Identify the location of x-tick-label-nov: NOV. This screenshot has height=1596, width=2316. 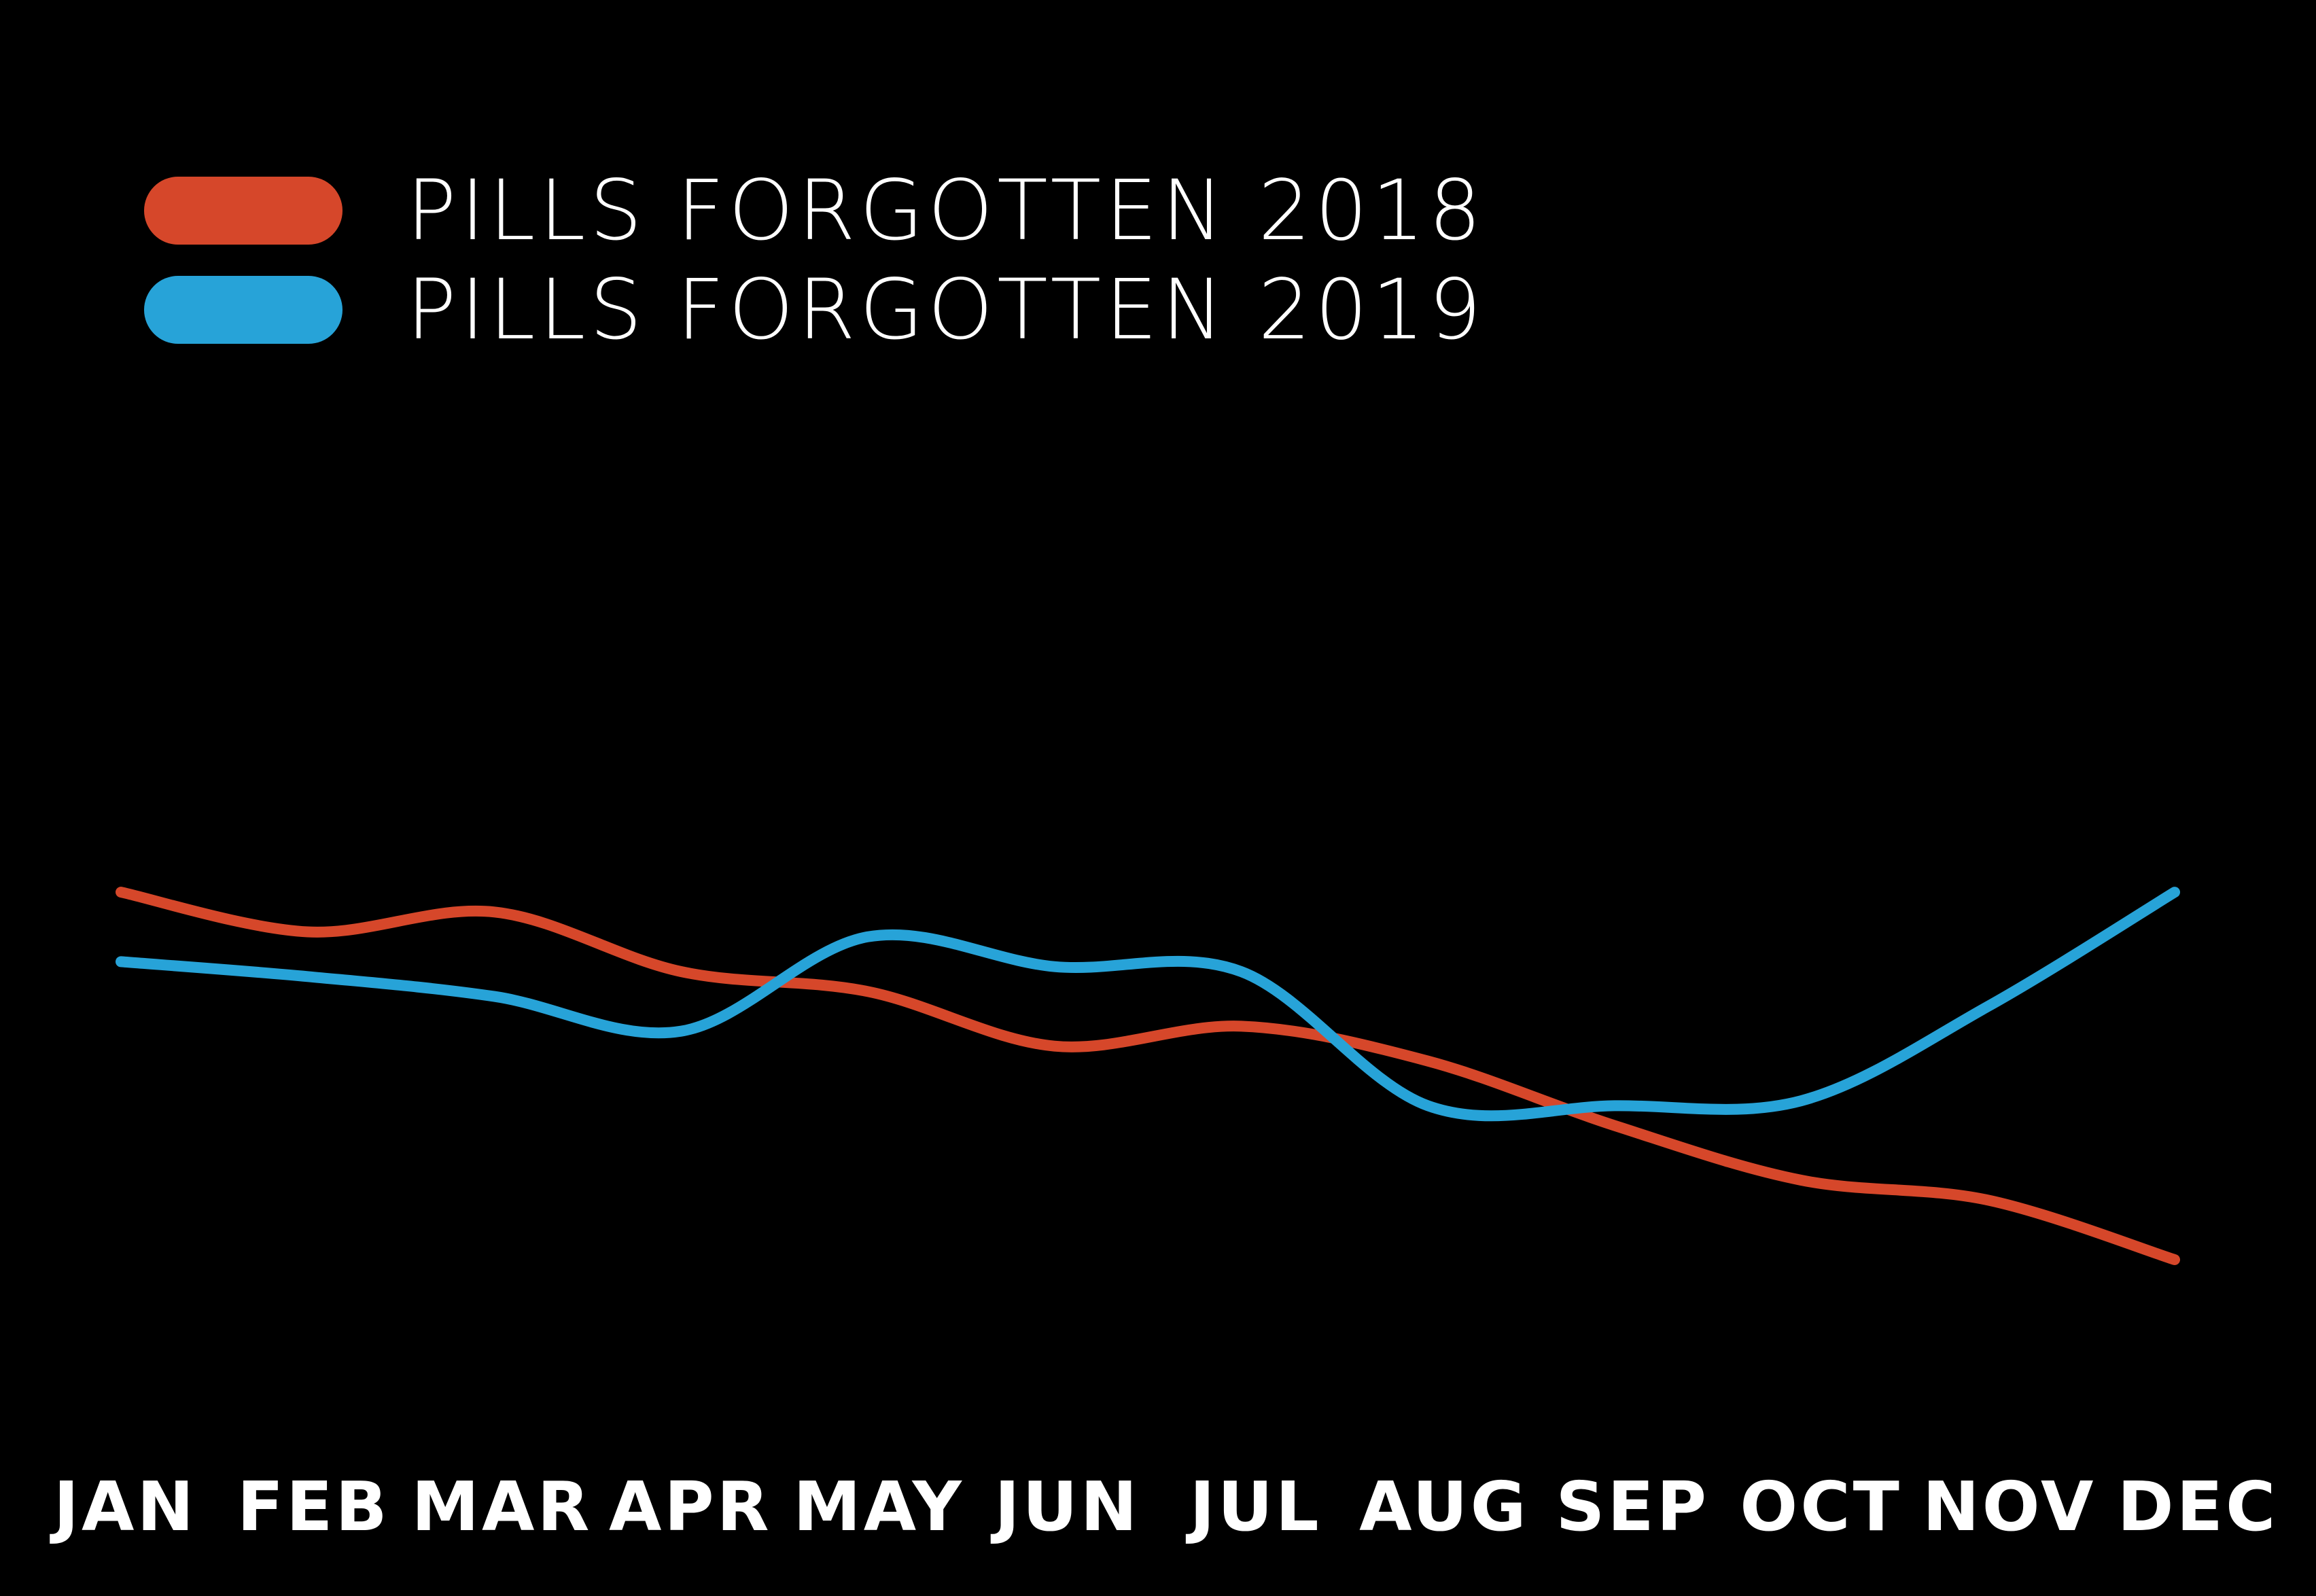
(2009, 1506).